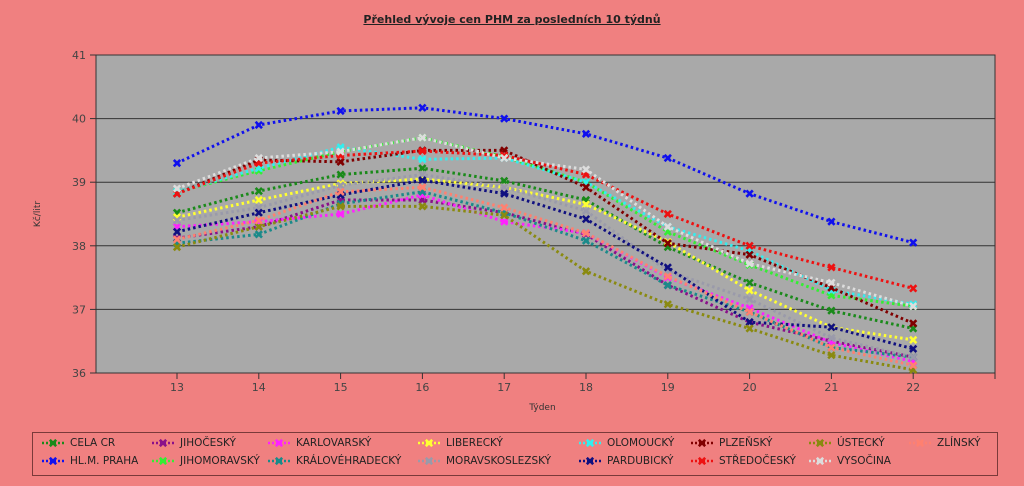 The width and height of the screenshot is (1024, 486). I want to click on y-tick-label: 41, so click(79, 55).